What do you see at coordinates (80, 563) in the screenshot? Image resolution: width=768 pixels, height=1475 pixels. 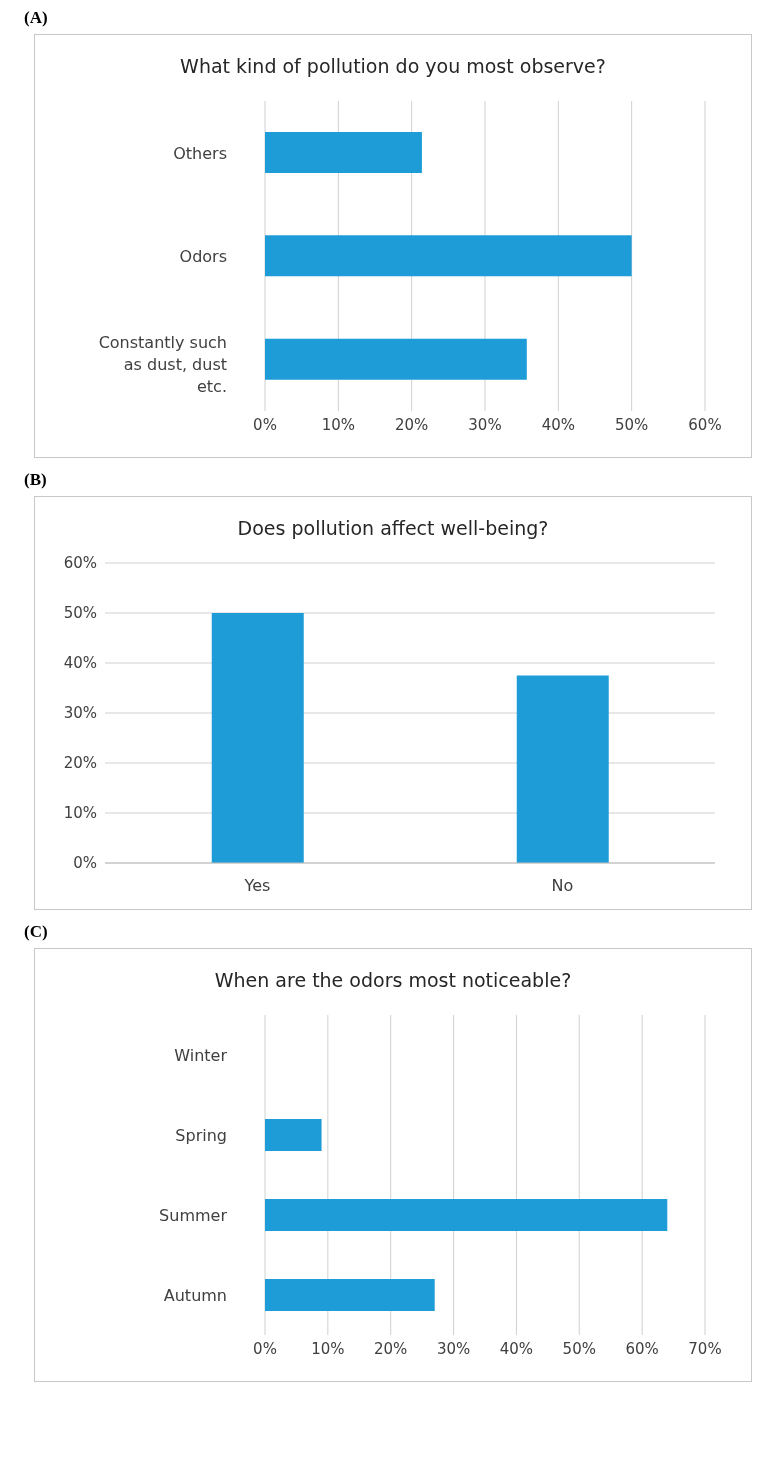 I see `y-tick-label: 60%` at bounding box center [80, 563].